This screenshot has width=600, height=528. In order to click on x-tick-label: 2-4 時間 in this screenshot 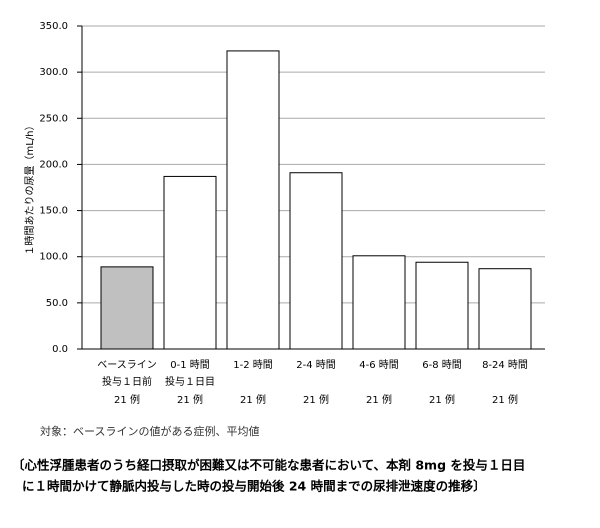, I will do `click(316, 365)`.